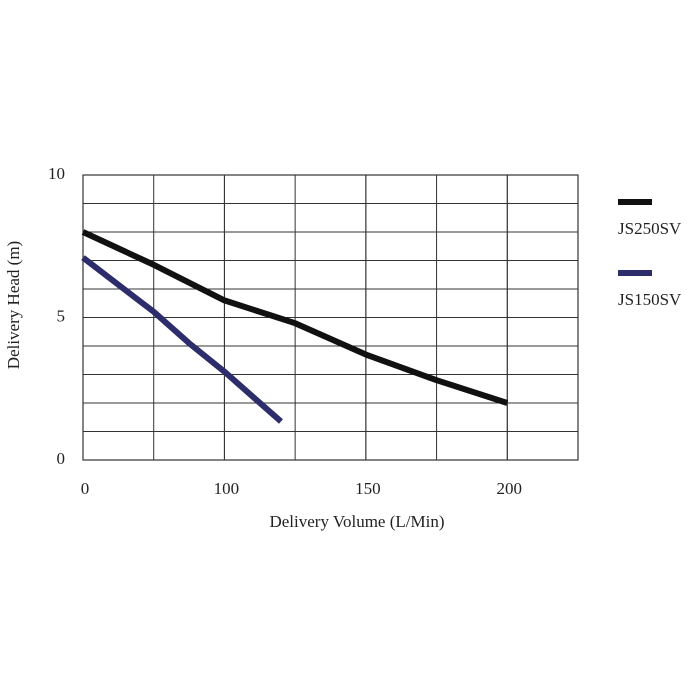 This screenshot has height=700, width=700. I want to click on series-line, so click(182, 339).